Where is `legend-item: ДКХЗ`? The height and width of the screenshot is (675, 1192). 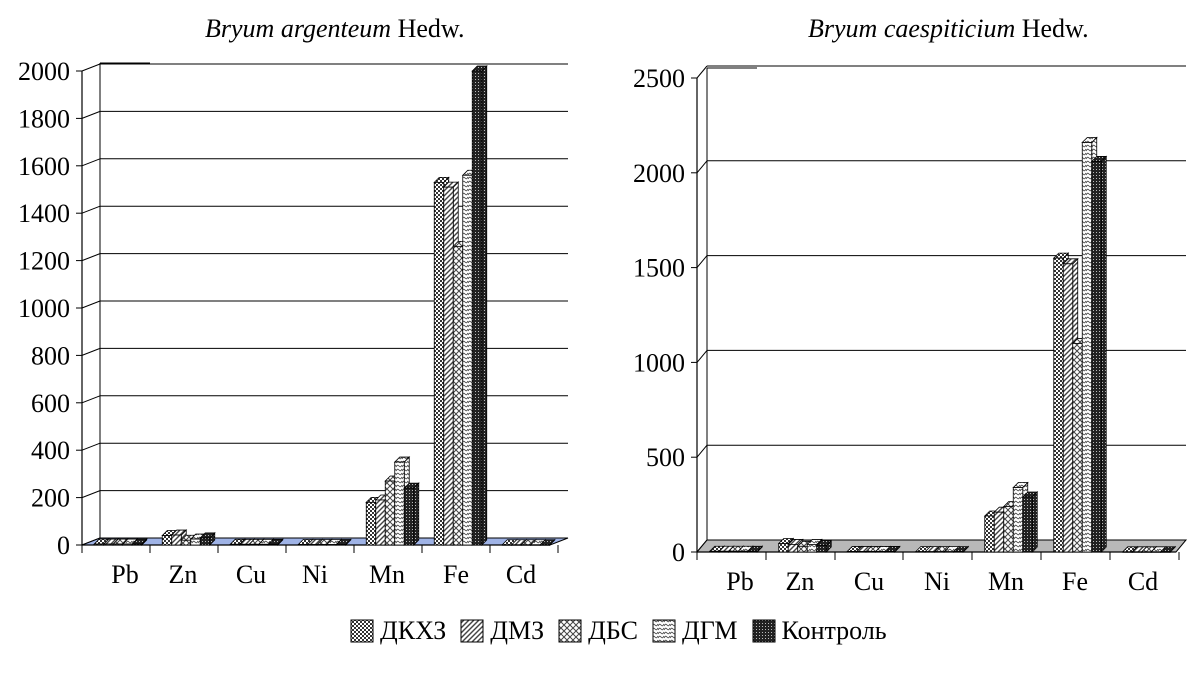 legend-item: ДКХЗ is located at coordinates (398, 631).